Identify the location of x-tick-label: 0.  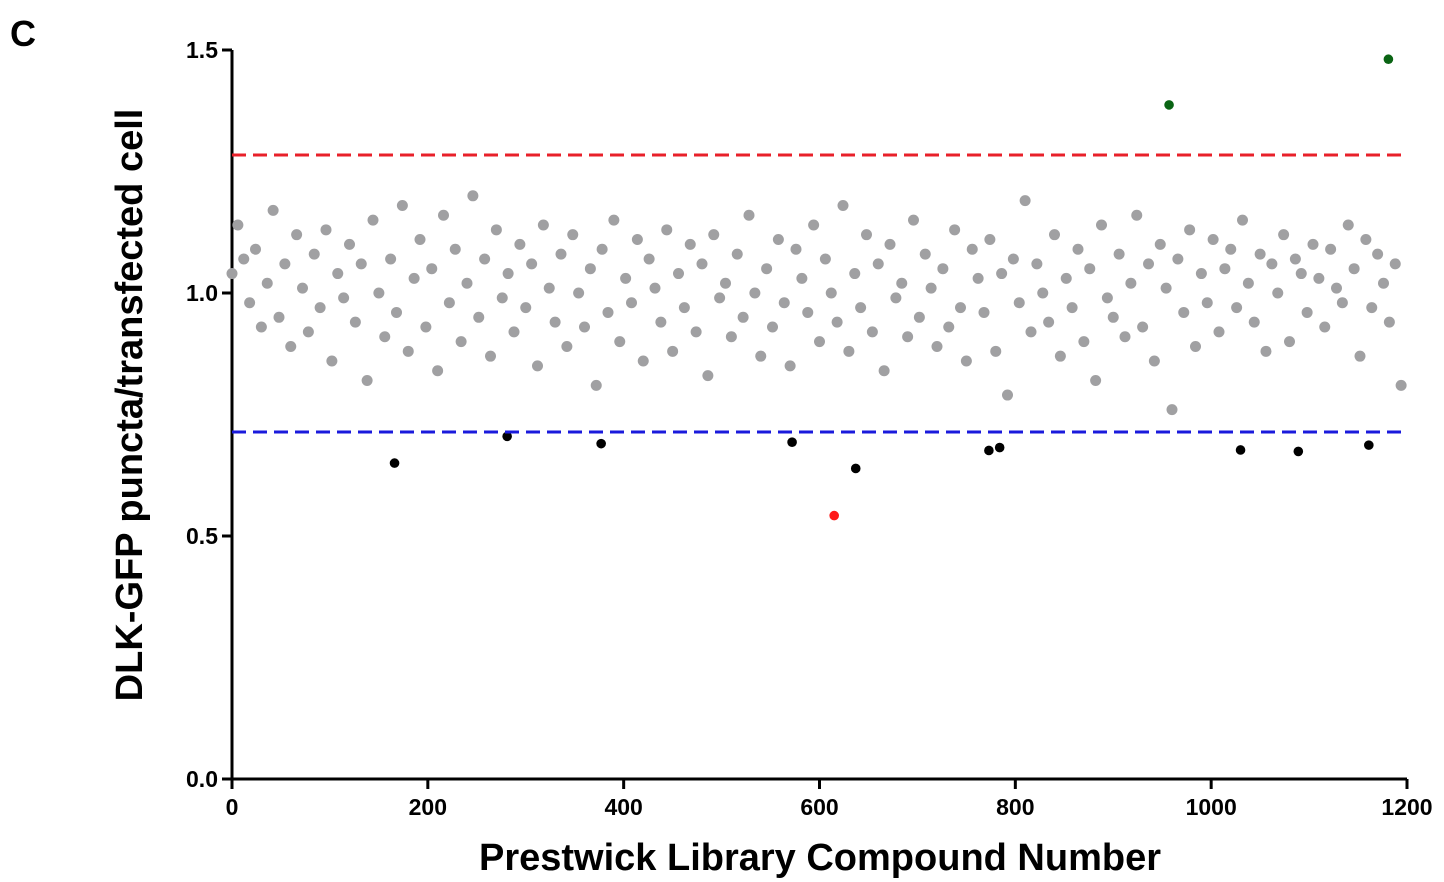
(232, 807).